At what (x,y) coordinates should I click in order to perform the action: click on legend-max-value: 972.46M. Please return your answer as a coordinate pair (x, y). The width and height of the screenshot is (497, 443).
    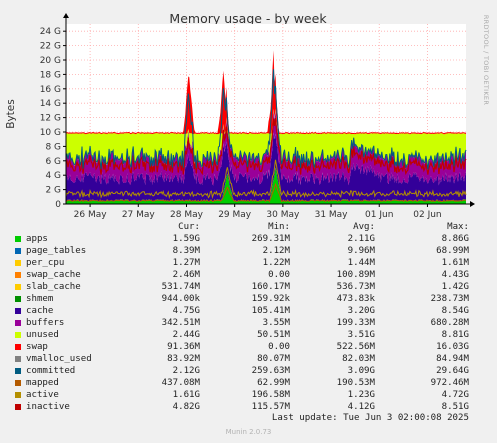
    Looking at the image, I should click on (449, 383).